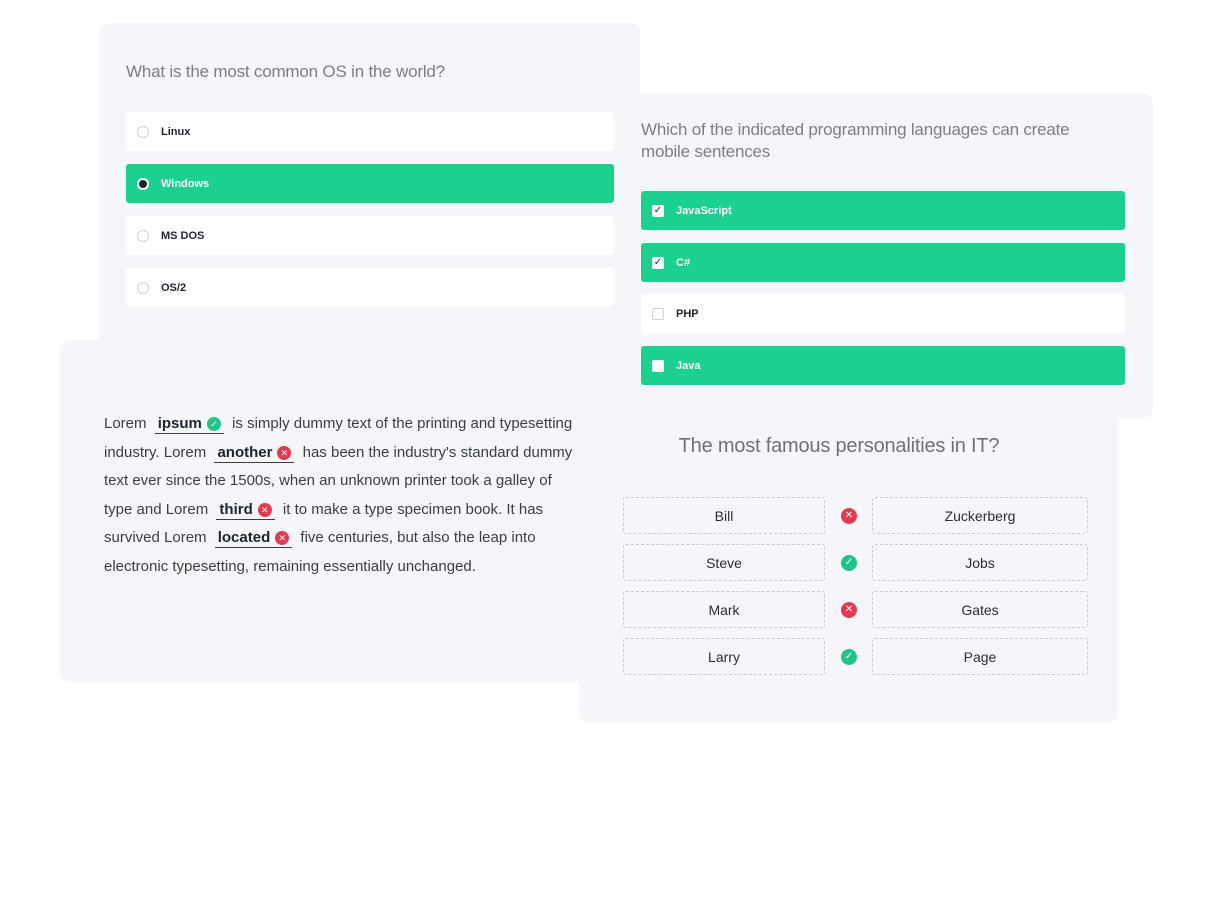 The height and width of the screenshot is (909, 1232). I want to click on checkbox-option-java: Java, so click(883, 365).